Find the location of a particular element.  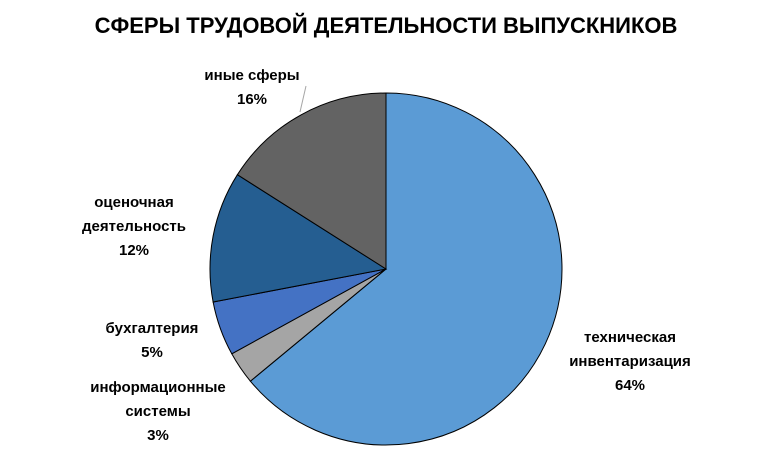

value-label: 5% is located at coordinates (152, 352).